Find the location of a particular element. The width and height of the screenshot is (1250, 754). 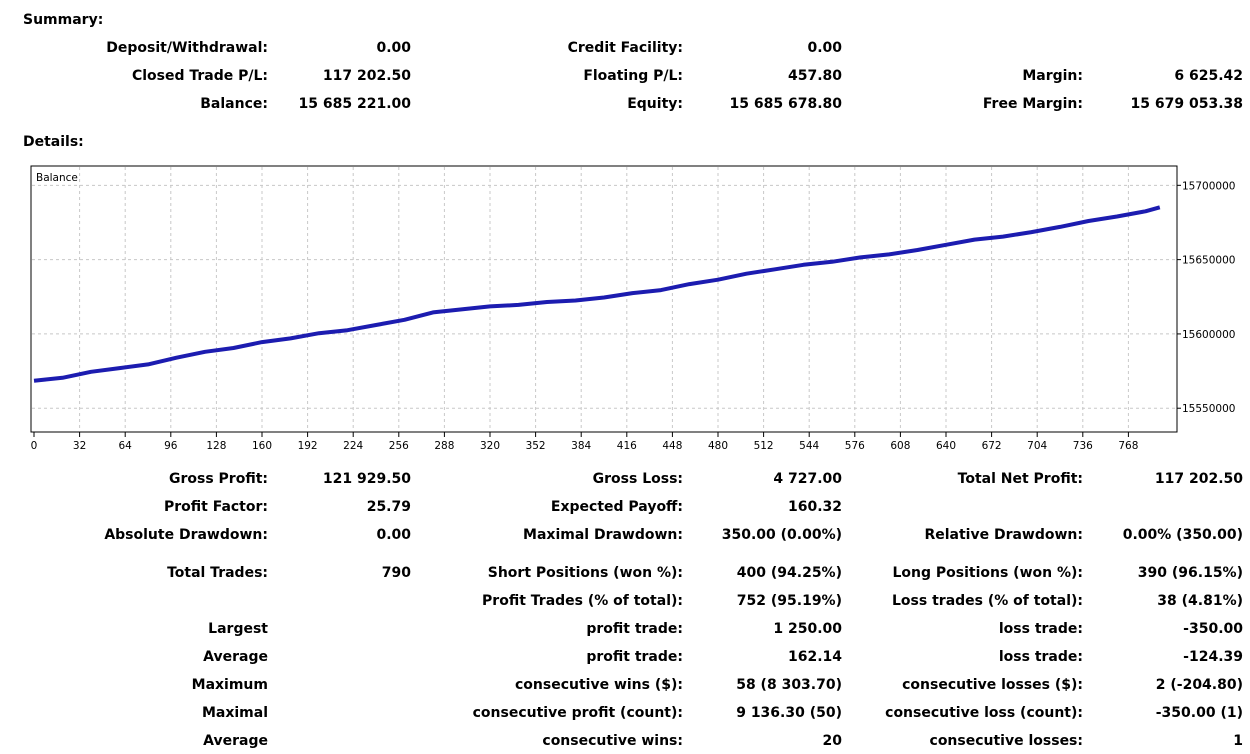

x-tick-label: 384 is located at coordinates (581, 446).